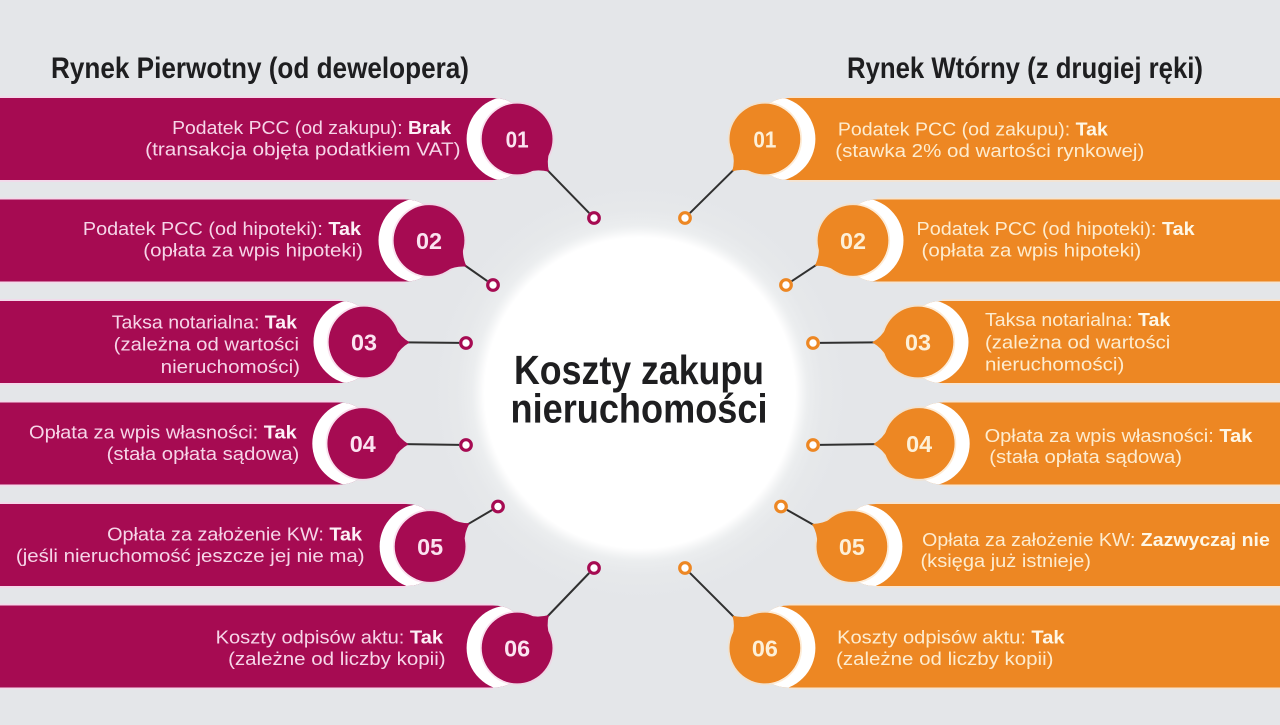  What do you see at coordinates (260, 68) in the screenshot?
I see `svg-text:Rynek Pierwotny (od dewelopera: Rynek Pierwotny (od dewelopera)` at bounding box center [260, 68].